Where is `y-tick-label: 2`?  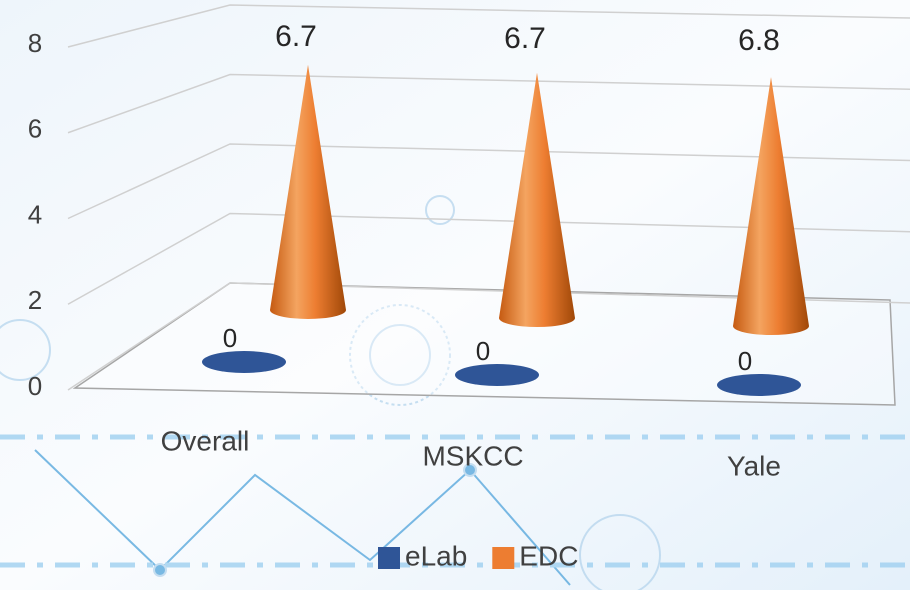 y-tick-label: 2 is located at coordinates (35, 300).